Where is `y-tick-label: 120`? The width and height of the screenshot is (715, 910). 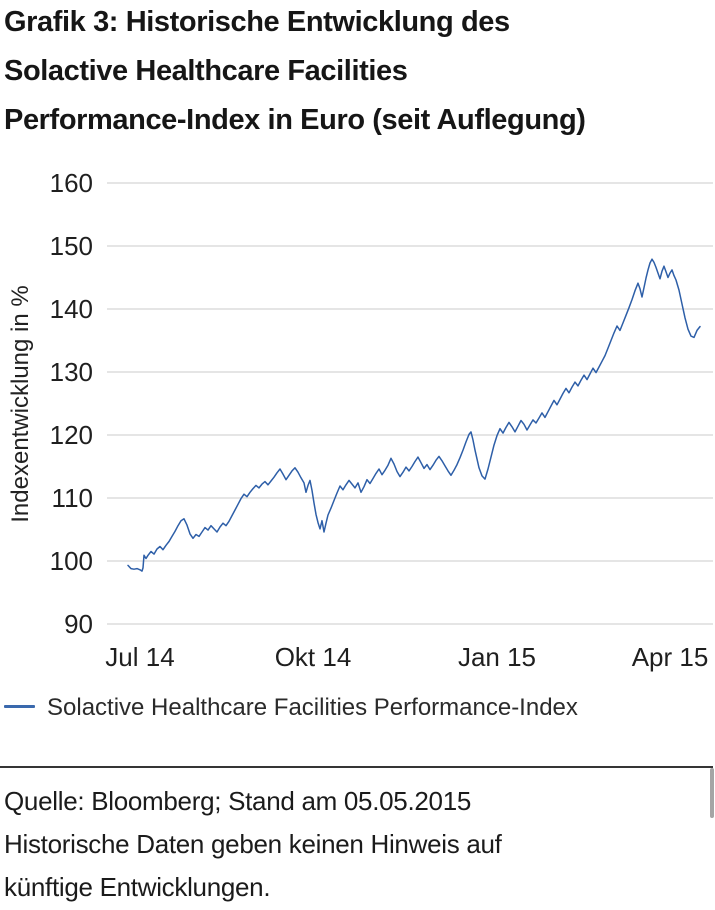 y-tick-label: 120 is located at coordinates (71, 435).